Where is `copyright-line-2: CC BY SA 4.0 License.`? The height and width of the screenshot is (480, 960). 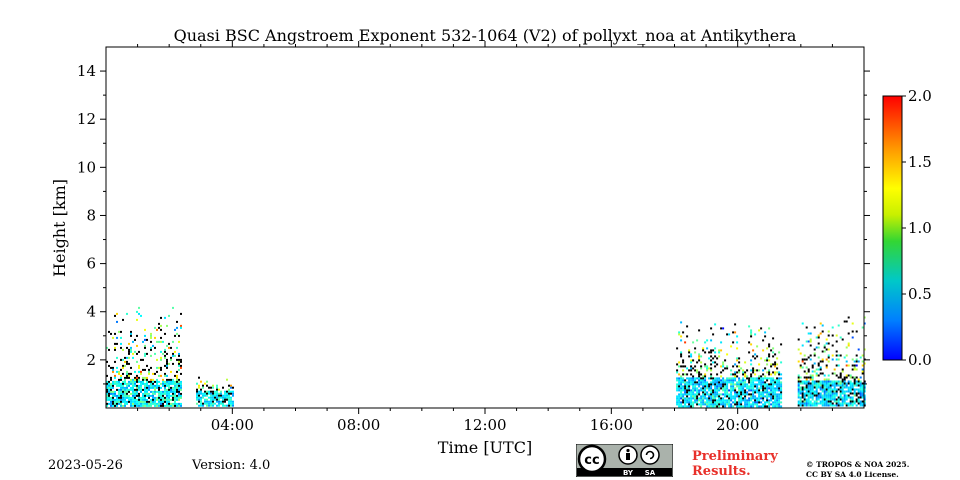
copyright-line-2: CC BY SA 4.0 License. is located at coordinates (852, 474).